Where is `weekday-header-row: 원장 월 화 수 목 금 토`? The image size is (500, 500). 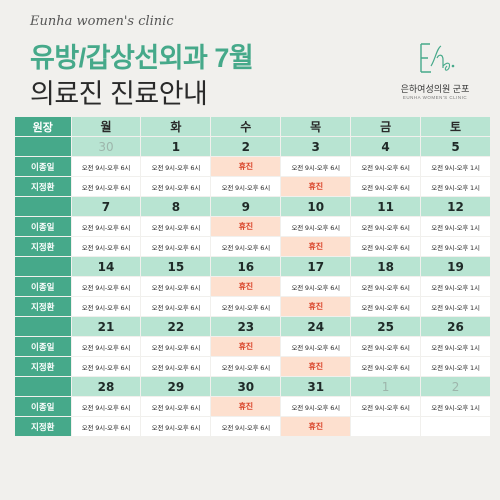 weekday-header-row: 원장 월 화 수 목 금 토 is located at coordinates (252, 126).